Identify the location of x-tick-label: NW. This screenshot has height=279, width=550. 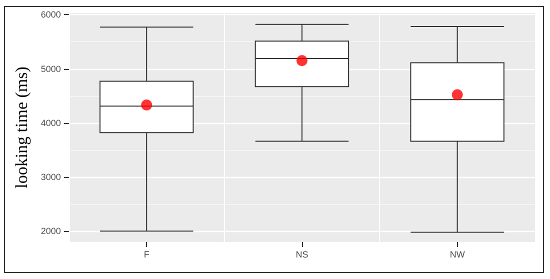
(458, 255).